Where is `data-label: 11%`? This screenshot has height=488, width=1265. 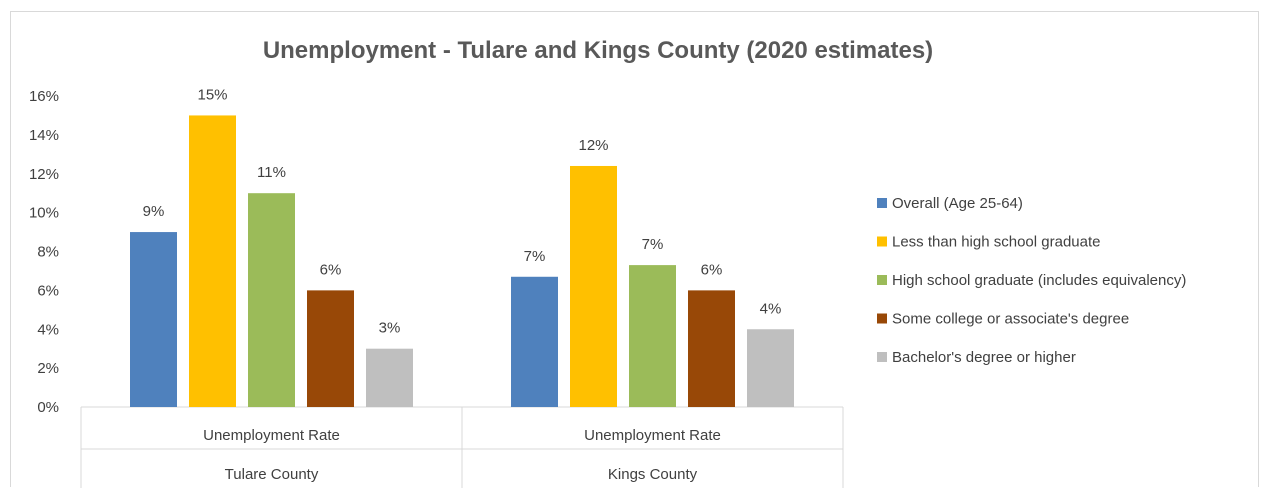
data-label: 11% is located at coordinates (271, 172).